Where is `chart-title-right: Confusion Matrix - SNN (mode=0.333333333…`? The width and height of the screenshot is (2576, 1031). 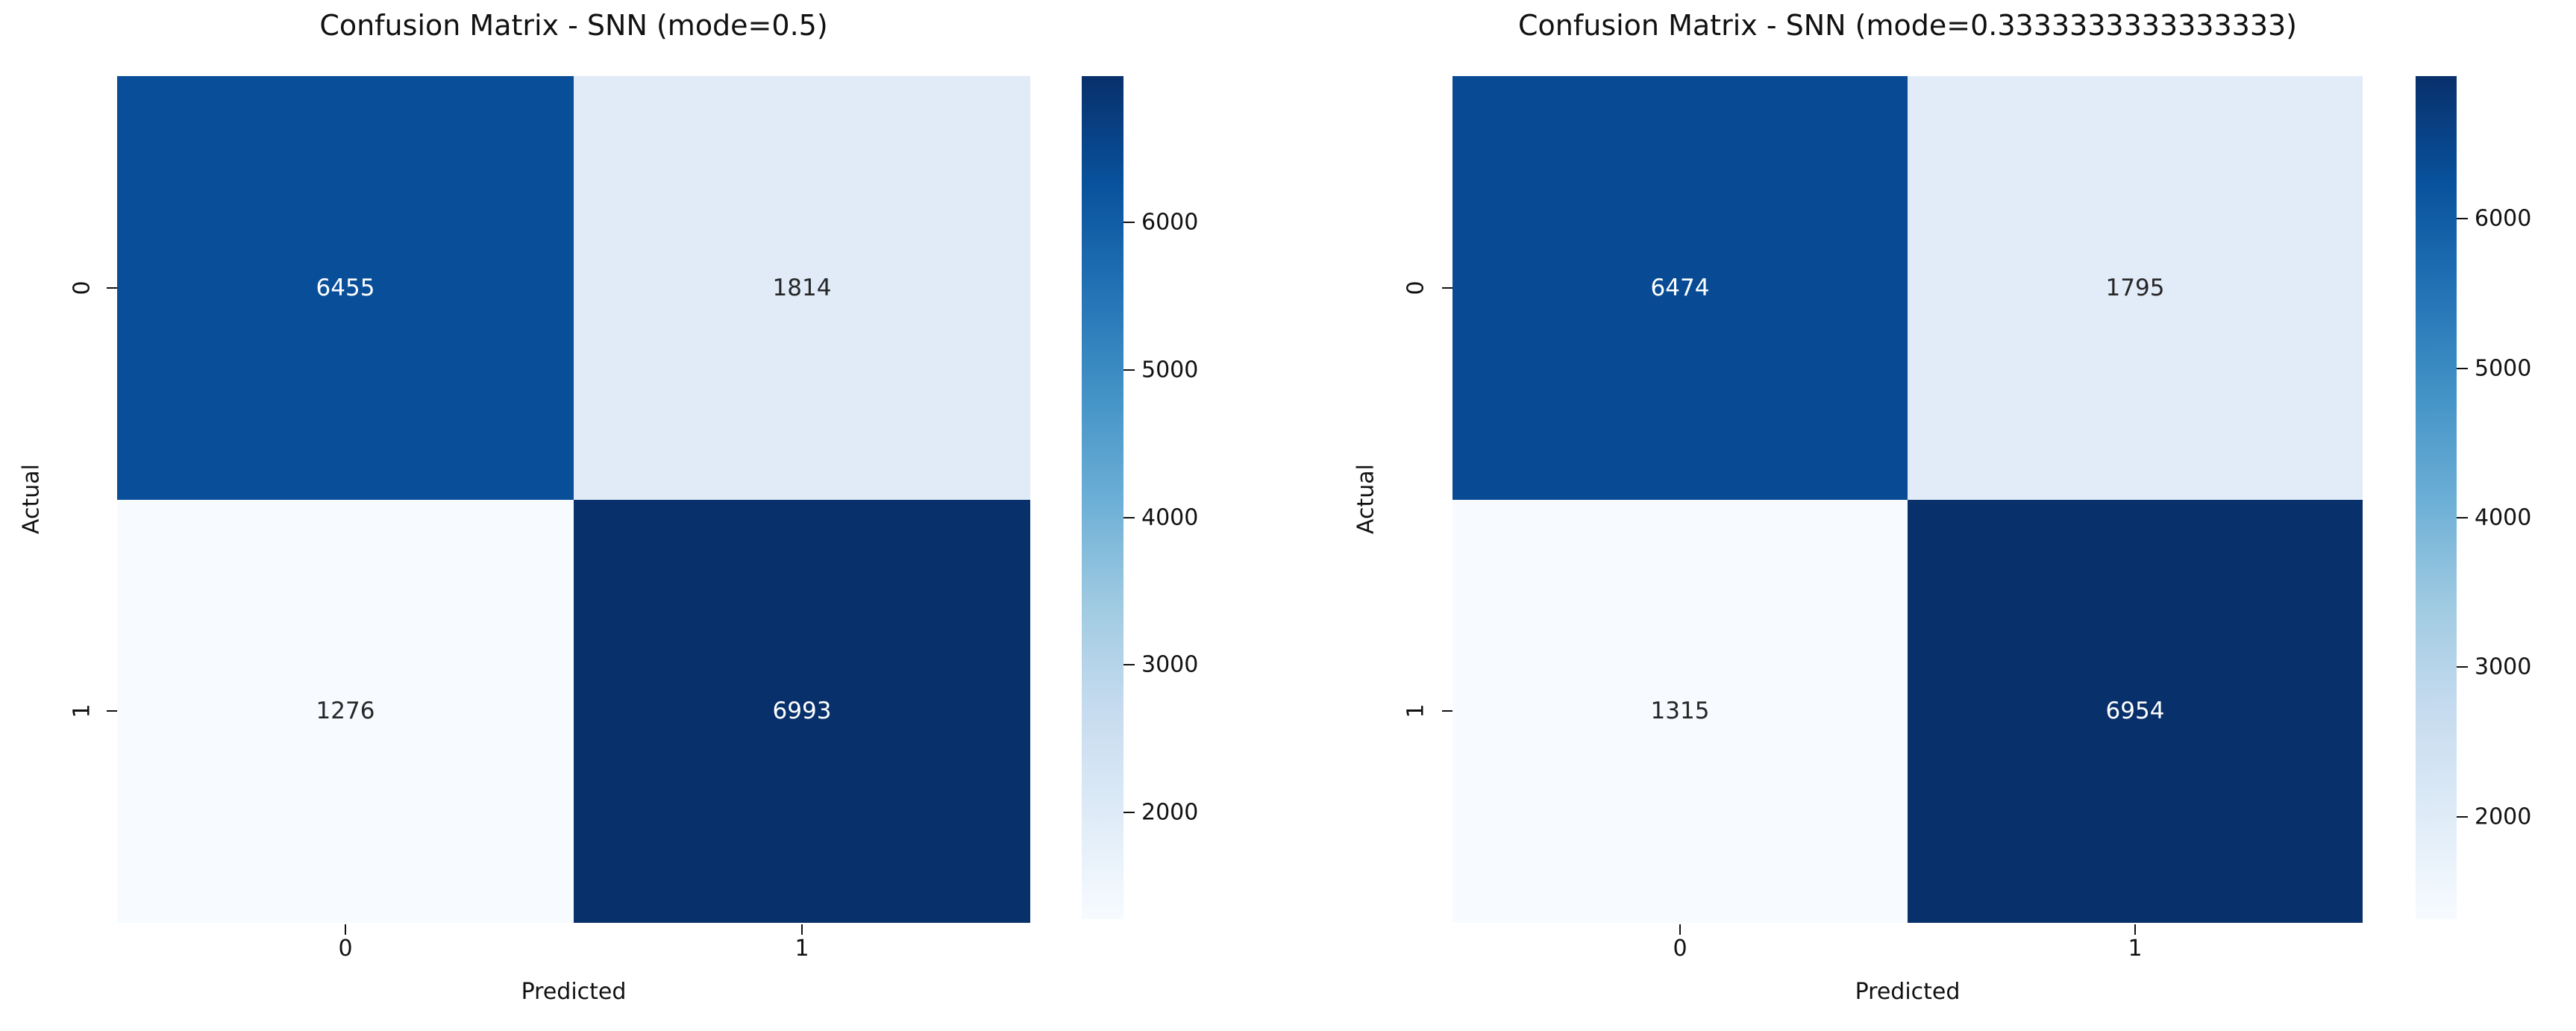 chart-title-right: Confusion Matrix - SNN (mode=0.333333333… is located at coordinates (1908, 25).